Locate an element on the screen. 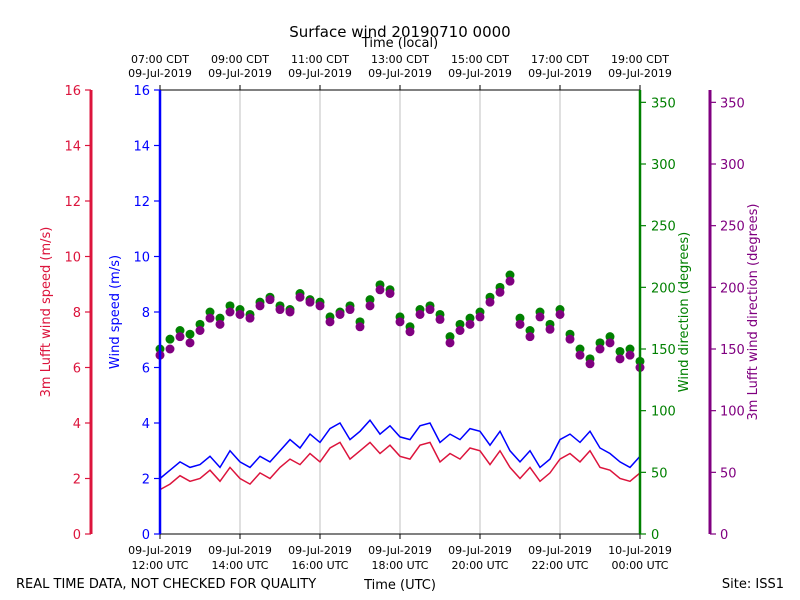 Image resolution: width=800 pixels, height=600 pixels. series-line-luft_speed is located at coordinates (400, 466).